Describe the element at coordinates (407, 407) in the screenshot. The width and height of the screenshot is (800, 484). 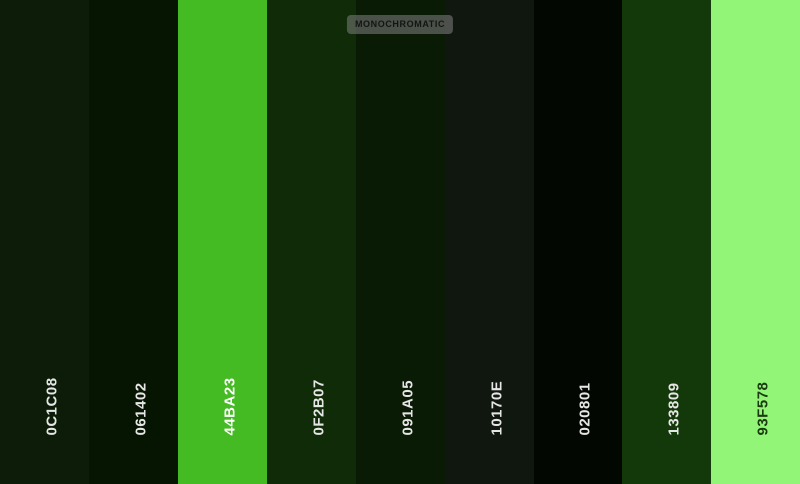
I see `swatch-hex-label: 091A05` at that location.